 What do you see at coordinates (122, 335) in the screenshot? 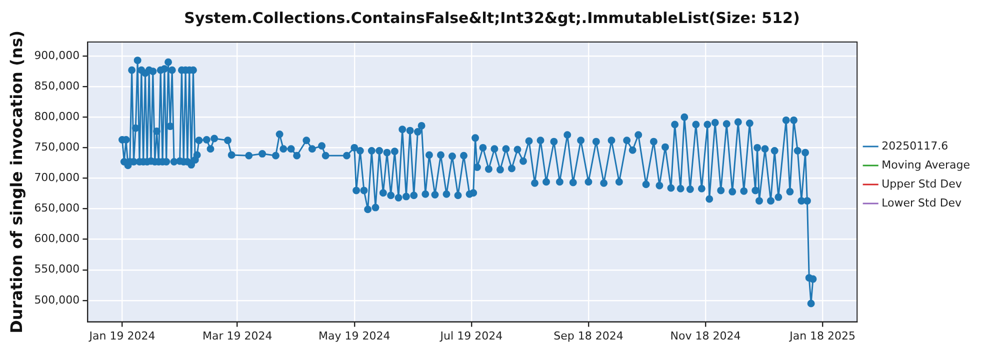
I see `x-tick-label: Jan 19 2024` at bounding box center [122, 335].